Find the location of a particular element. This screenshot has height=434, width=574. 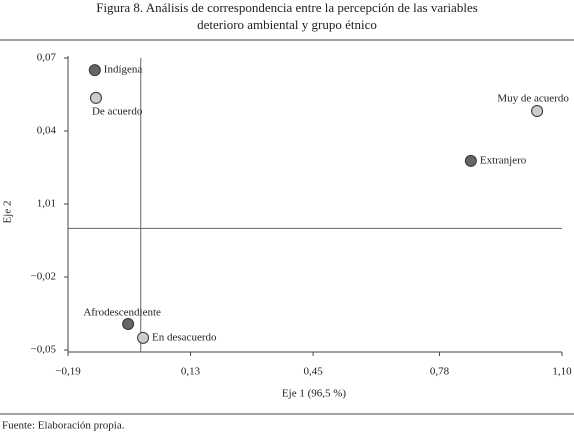

y-axis-label: Eje 2 is located at coordinates (8, 212).